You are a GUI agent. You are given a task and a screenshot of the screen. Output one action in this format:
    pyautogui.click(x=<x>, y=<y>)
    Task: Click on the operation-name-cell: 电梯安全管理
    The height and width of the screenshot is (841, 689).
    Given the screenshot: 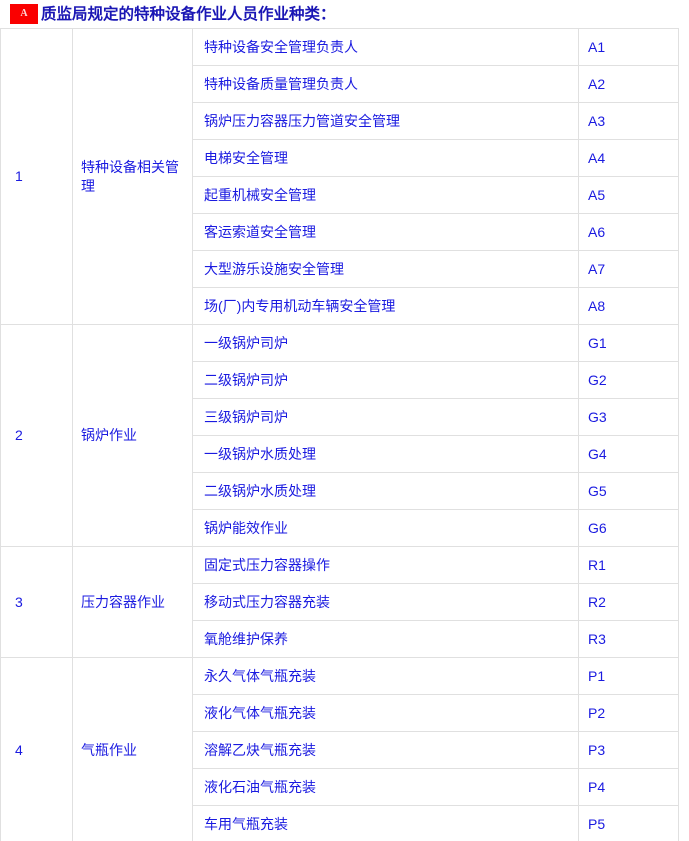 What is the action you would take?
    pyautogui.click(x=385, y=158)
    